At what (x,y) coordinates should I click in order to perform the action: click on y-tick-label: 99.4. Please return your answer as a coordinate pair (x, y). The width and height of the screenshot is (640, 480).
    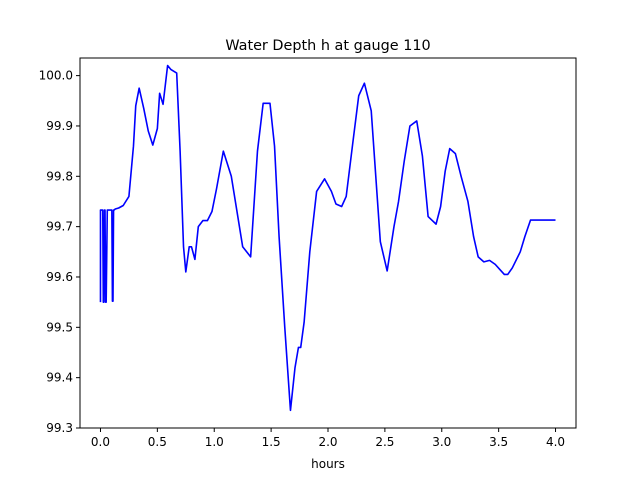
    Looking at the image, I should click on (59, 378).